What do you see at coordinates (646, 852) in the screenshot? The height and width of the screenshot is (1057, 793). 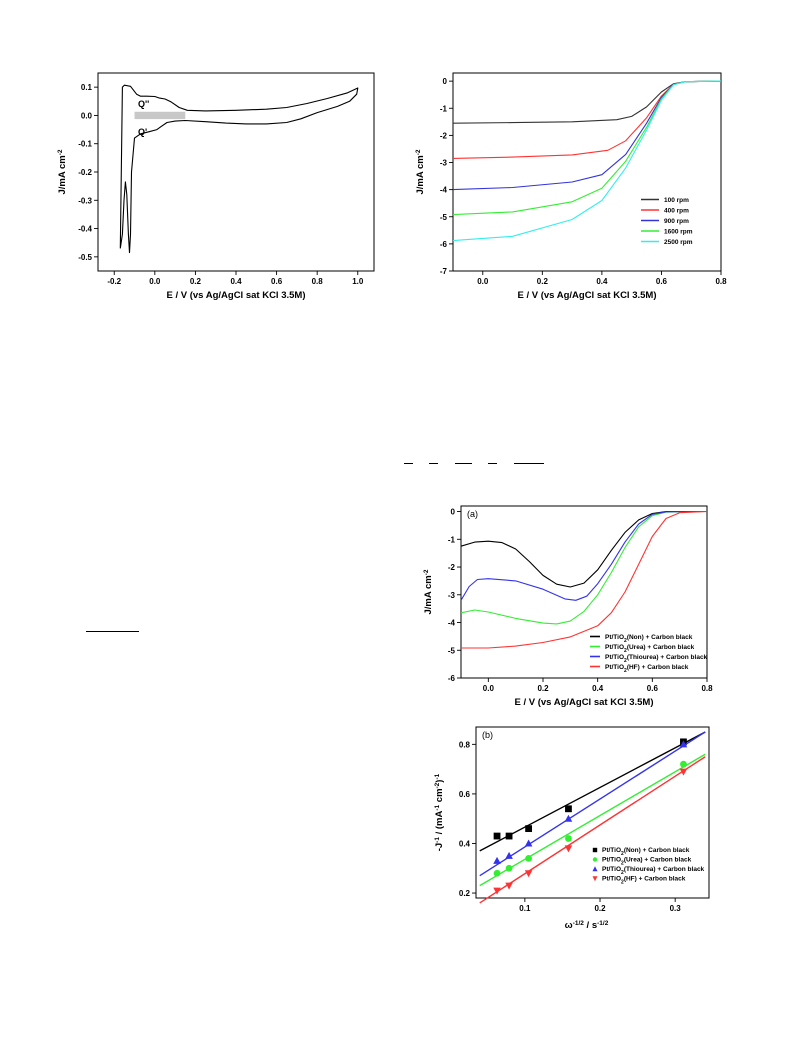 I see `kl-legend-label: Pt/TiO2(Non) + Carbon black` at bounding box center [646, 852].